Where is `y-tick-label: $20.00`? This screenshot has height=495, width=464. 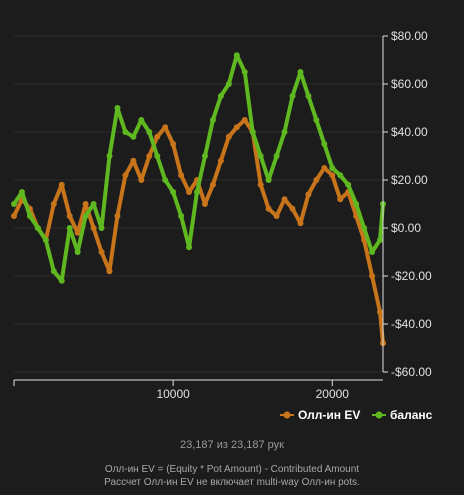
y-tick-label: $20.00 is located at coordinates (409, 180).